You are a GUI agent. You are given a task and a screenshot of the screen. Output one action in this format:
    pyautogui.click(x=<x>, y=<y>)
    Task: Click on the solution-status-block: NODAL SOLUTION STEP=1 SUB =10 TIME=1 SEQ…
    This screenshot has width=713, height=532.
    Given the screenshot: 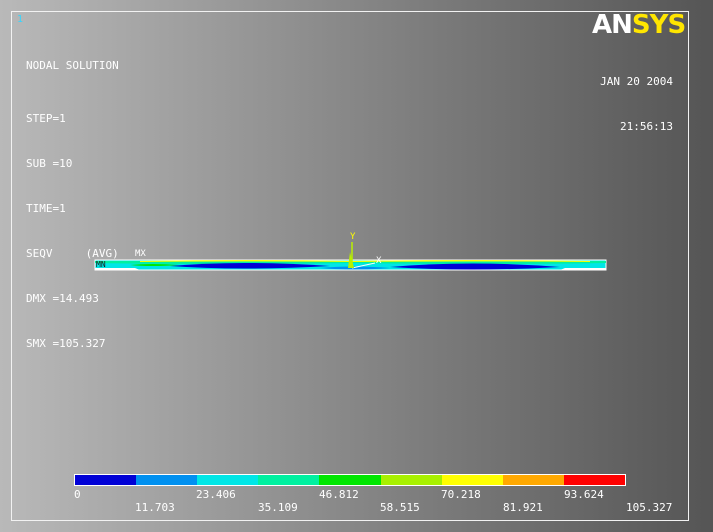 What is the action you would take?
    pyautogui.click(x=72, y=204)
    